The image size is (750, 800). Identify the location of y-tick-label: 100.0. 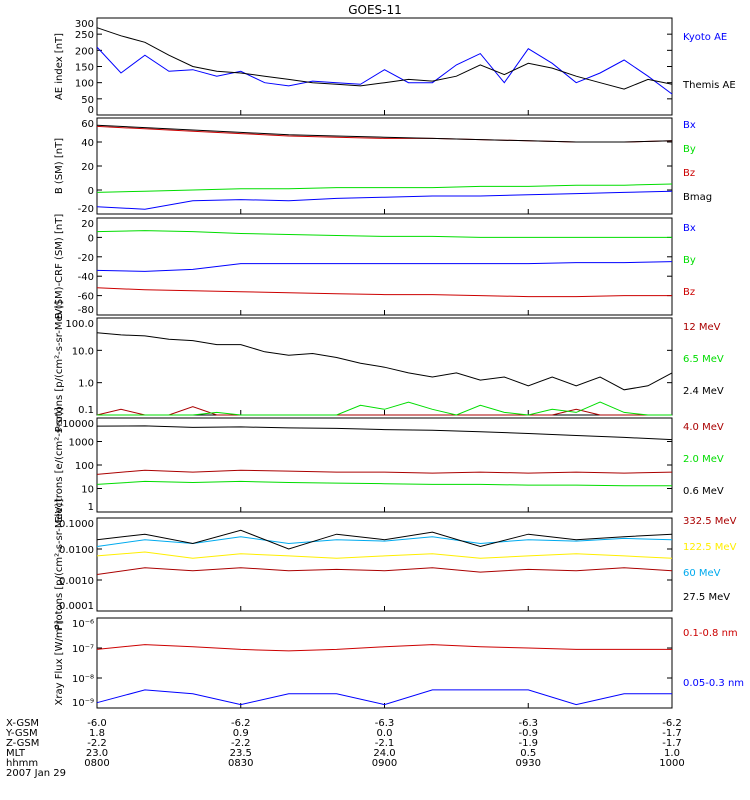
(79, 324).